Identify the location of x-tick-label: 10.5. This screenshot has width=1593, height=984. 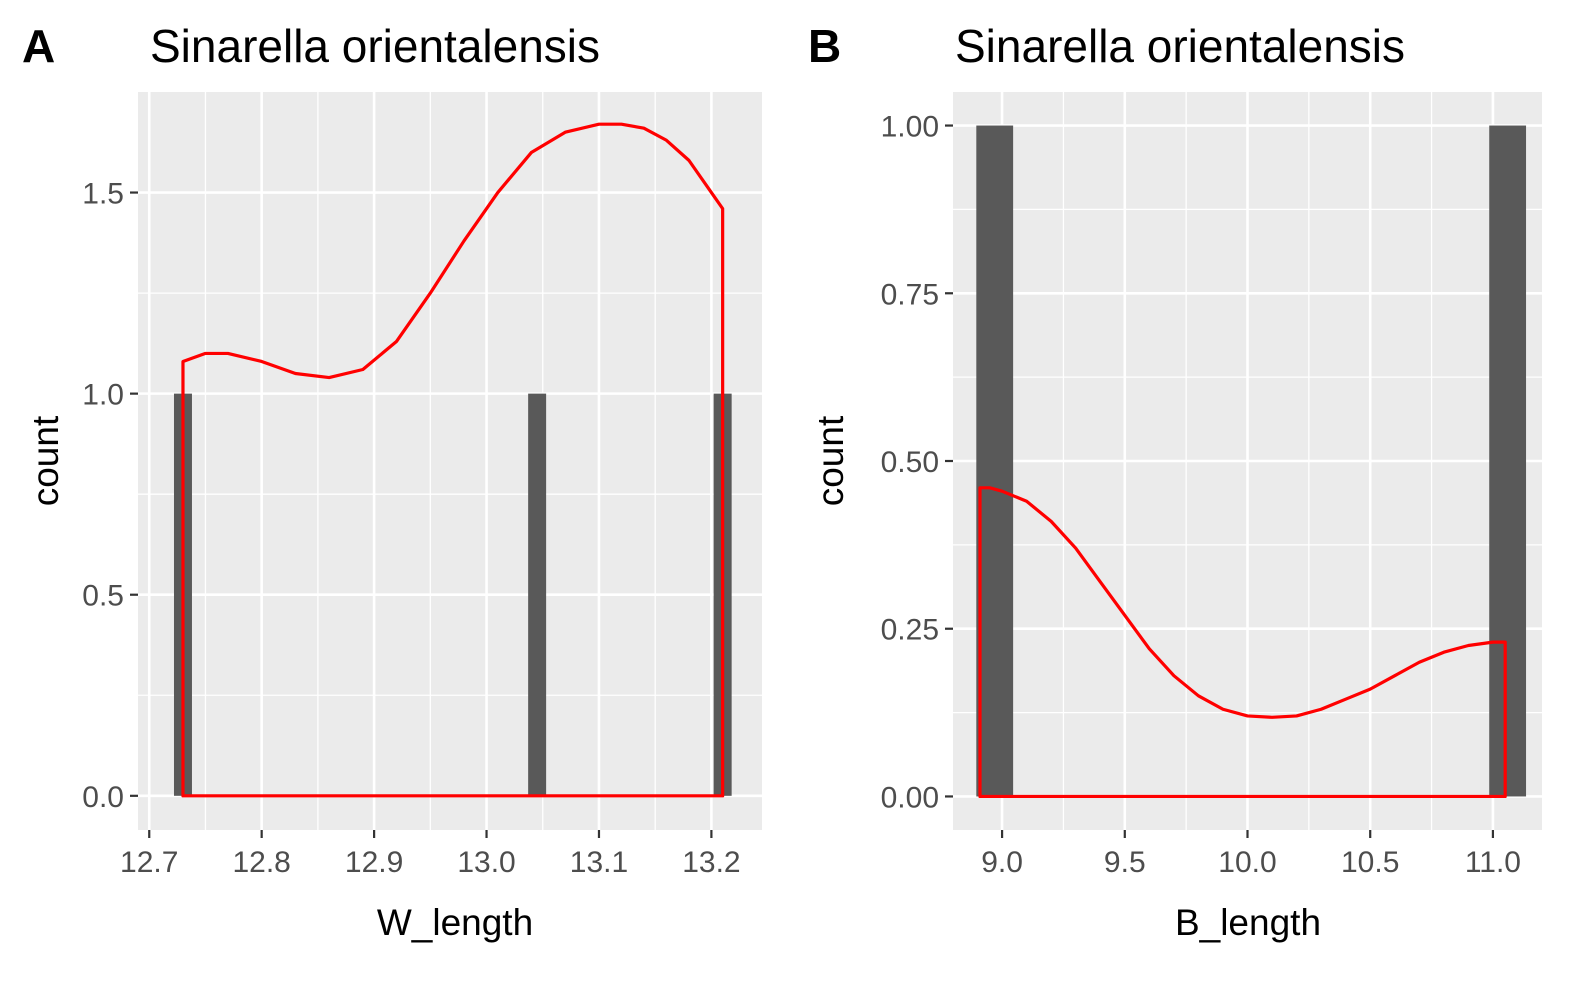
(1370, 862).